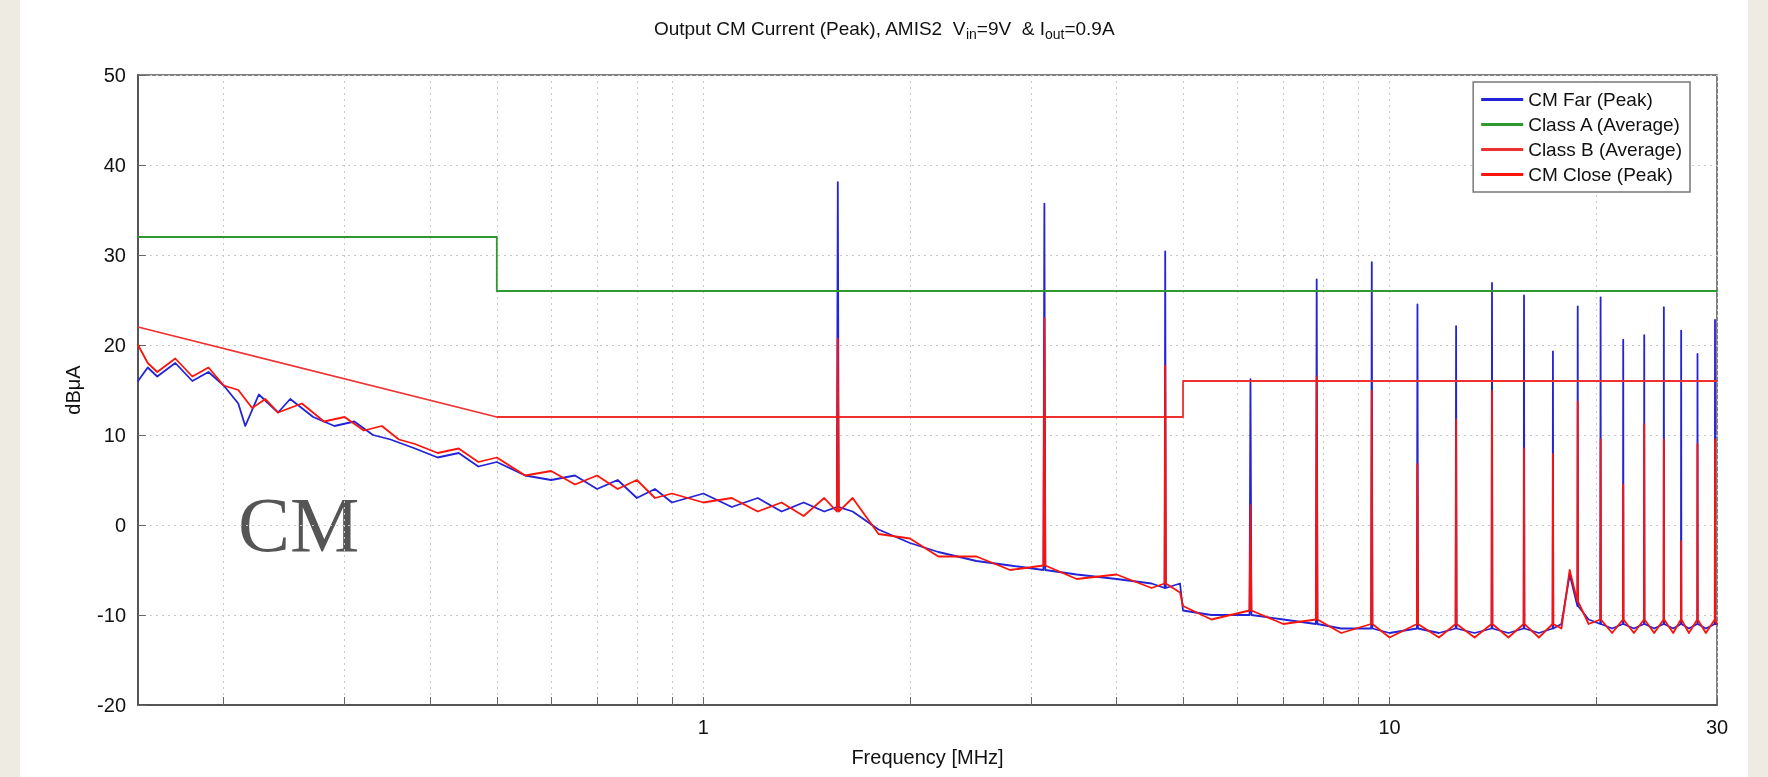 This screenshot has width=1768, height=777. I want to click on x-axis-title: Frequency [MHz], so click(927, 757).